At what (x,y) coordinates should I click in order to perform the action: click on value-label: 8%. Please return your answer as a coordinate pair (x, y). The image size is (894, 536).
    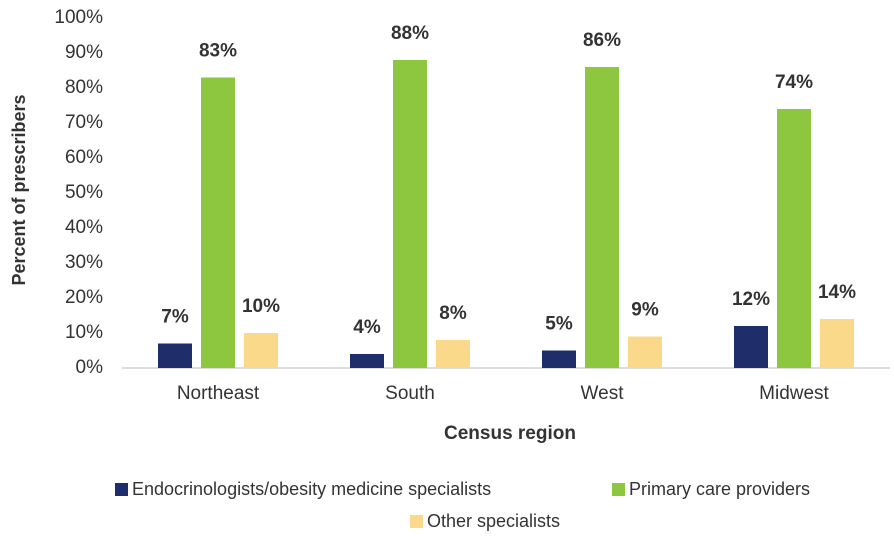
    Looking at the image, I should click on (453, 313).